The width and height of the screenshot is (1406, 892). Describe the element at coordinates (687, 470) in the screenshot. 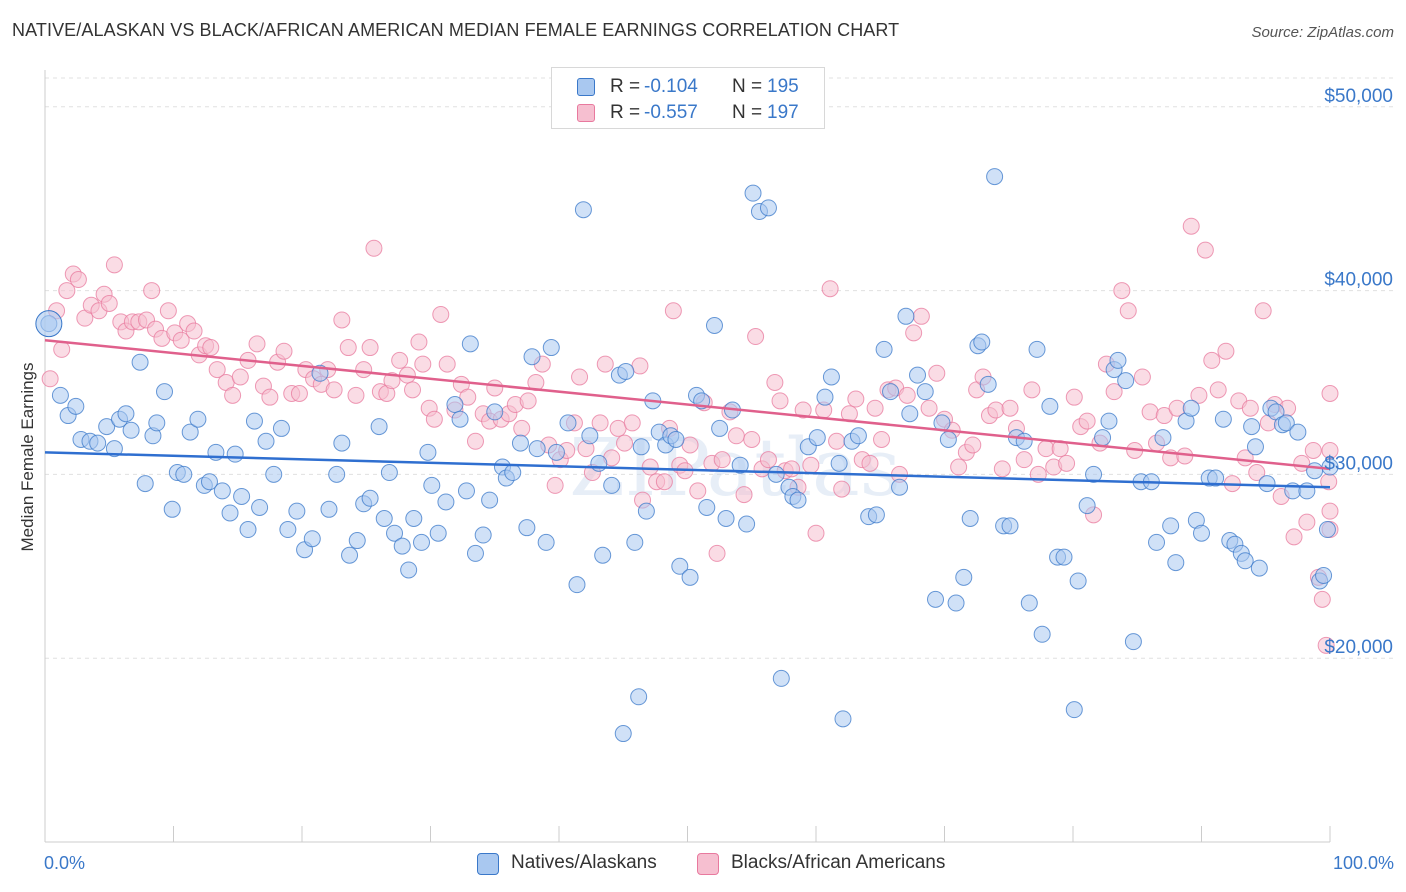

I see `trend-line-natives` at that location.